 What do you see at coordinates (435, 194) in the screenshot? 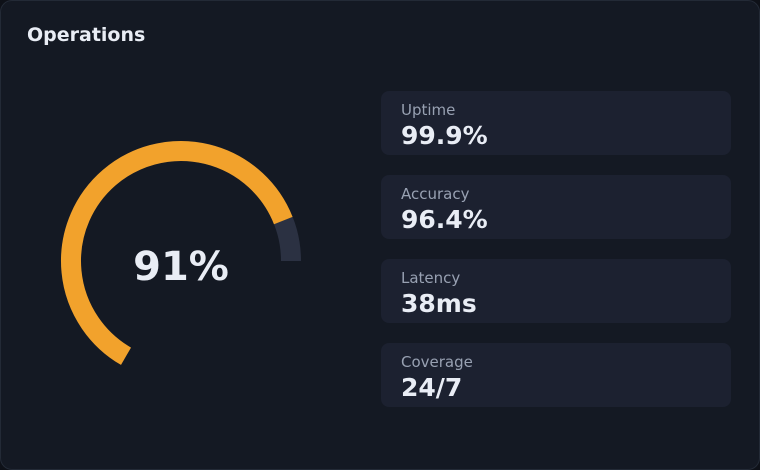
I see `stat-label: Accuracy` at bounding box center [435, 194].